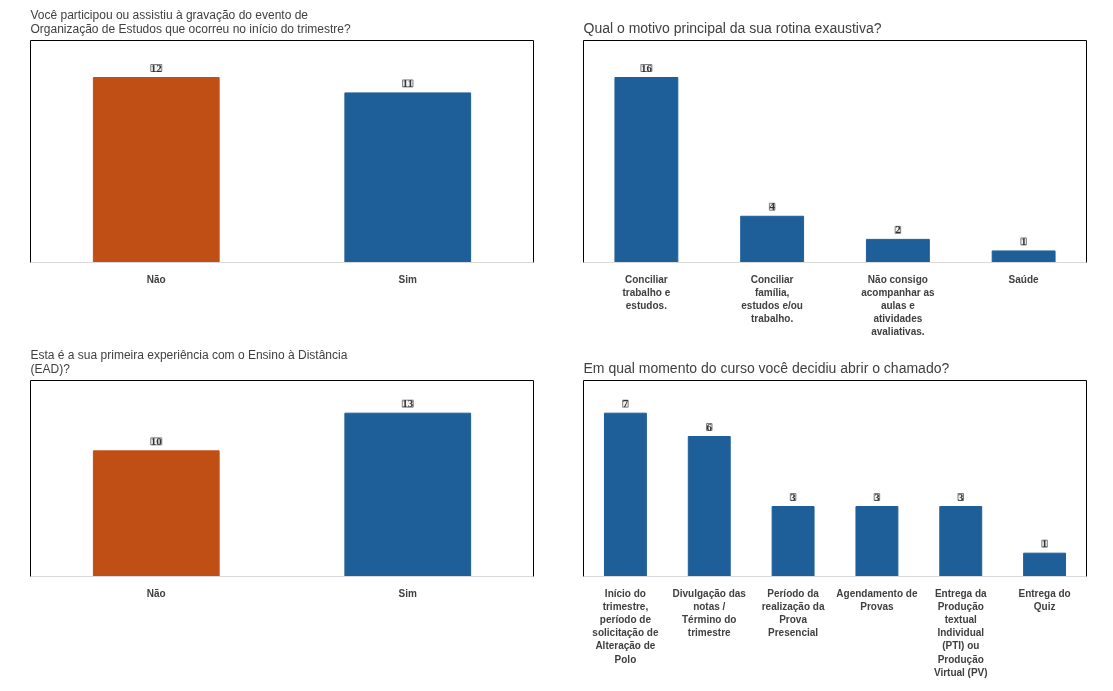  I want to click on x-tick-label: Conciliar família, estudos e/ou trabalho., so click(772, 299).